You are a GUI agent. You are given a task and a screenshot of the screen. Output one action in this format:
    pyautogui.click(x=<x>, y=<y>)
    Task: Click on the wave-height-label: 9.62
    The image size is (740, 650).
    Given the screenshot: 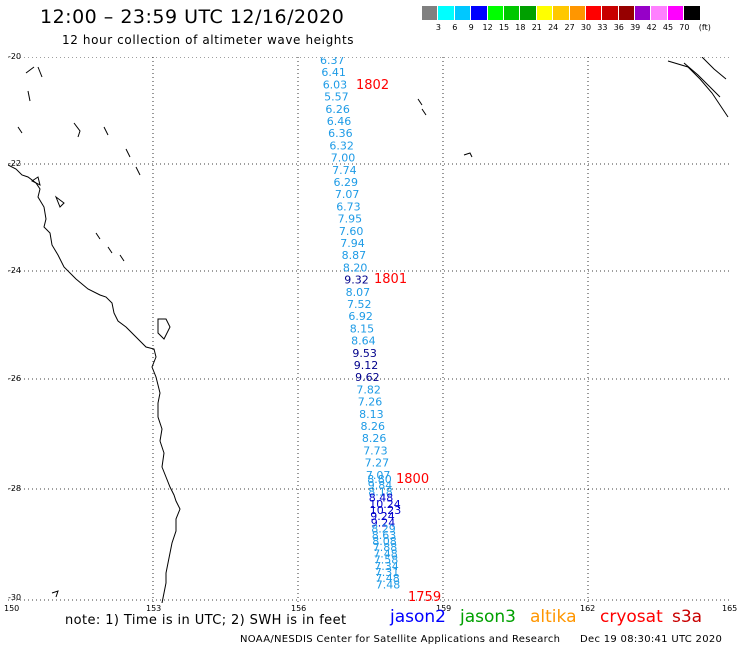 What is the action you would take?
    pyautogui.click(x=367, y=377)
    